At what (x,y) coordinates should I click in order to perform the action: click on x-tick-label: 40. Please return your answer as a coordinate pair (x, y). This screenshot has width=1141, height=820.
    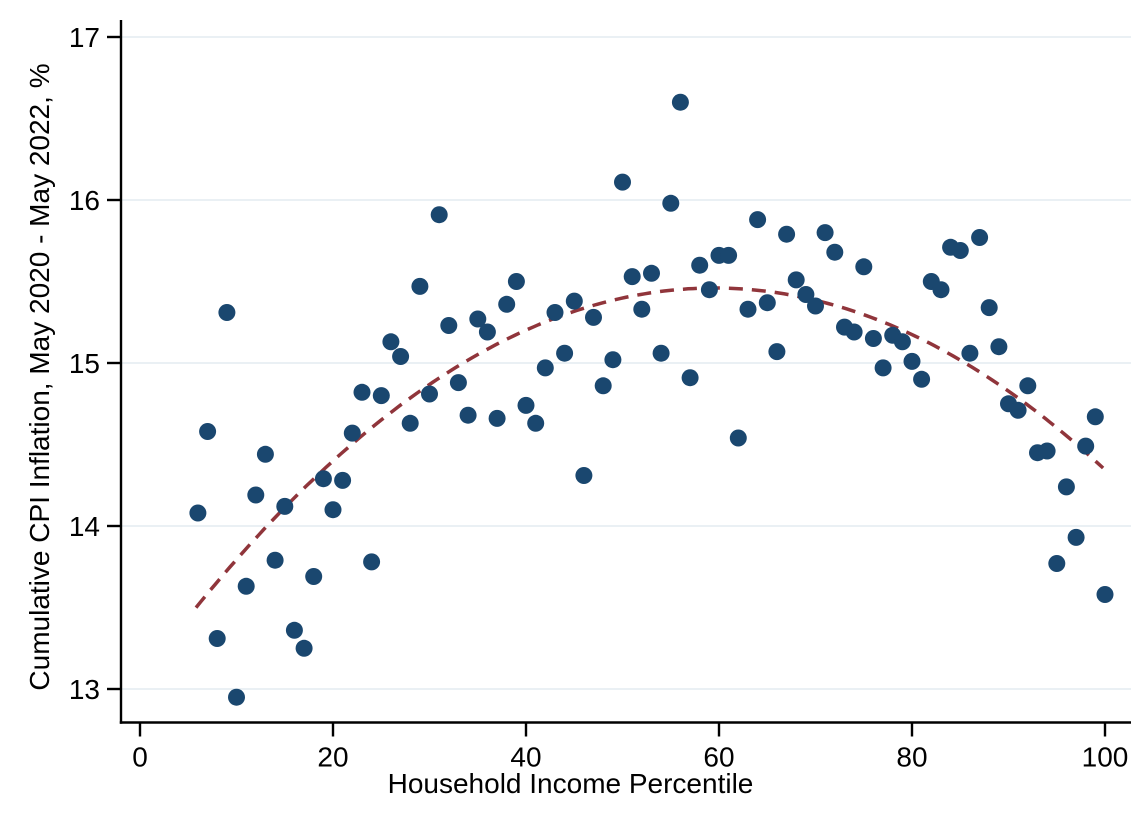
    Looking at the image, I should click on (525, 757).